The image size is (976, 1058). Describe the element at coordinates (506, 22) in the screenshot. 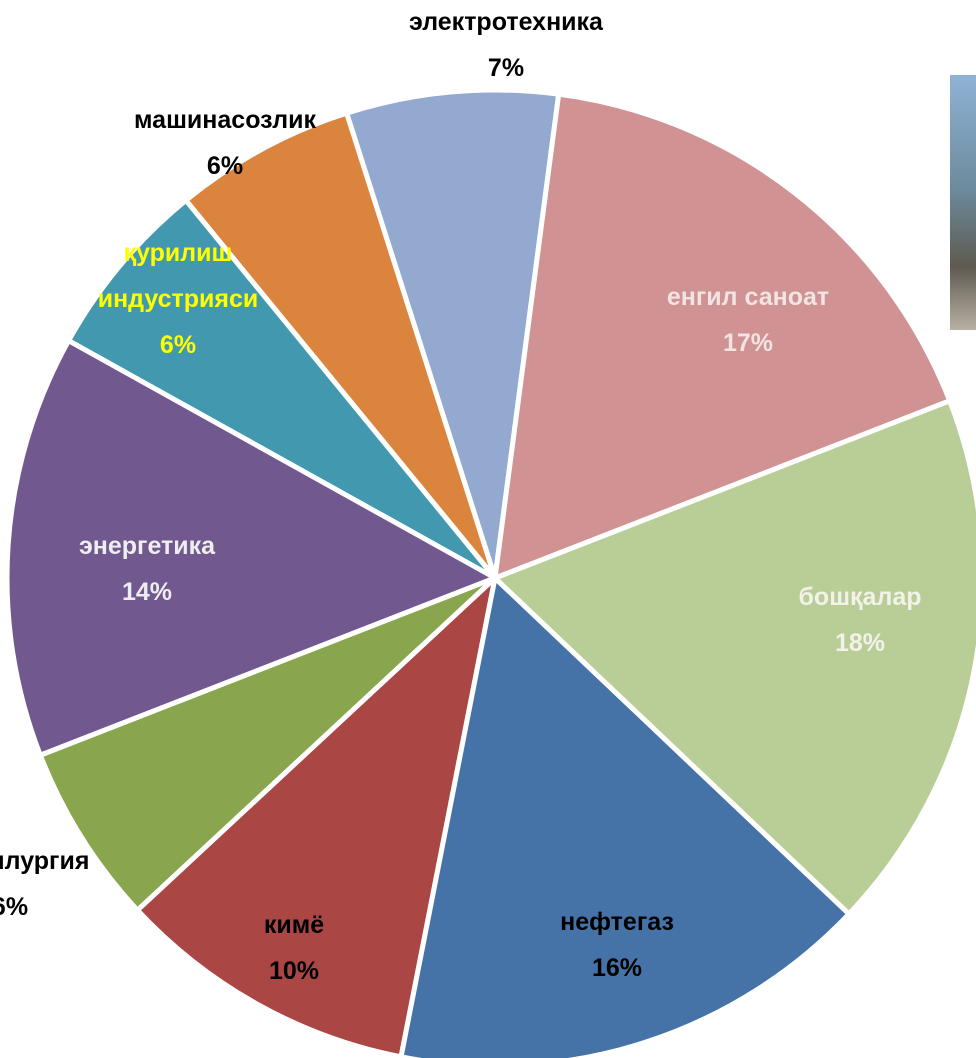

I see `category-label: электротехника` at that location.